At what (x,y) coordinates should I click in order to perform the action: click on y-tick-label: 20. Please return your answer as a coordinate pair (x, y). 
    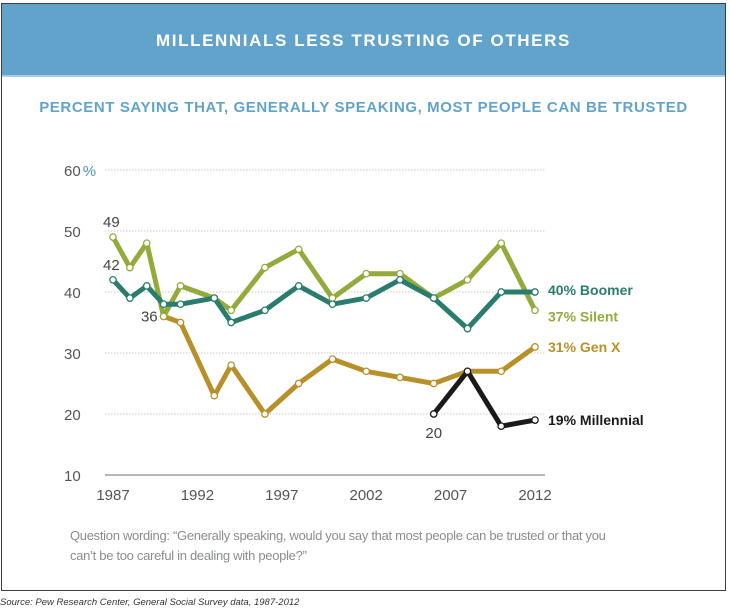
    Looking at the image, I should click on (72, 415).